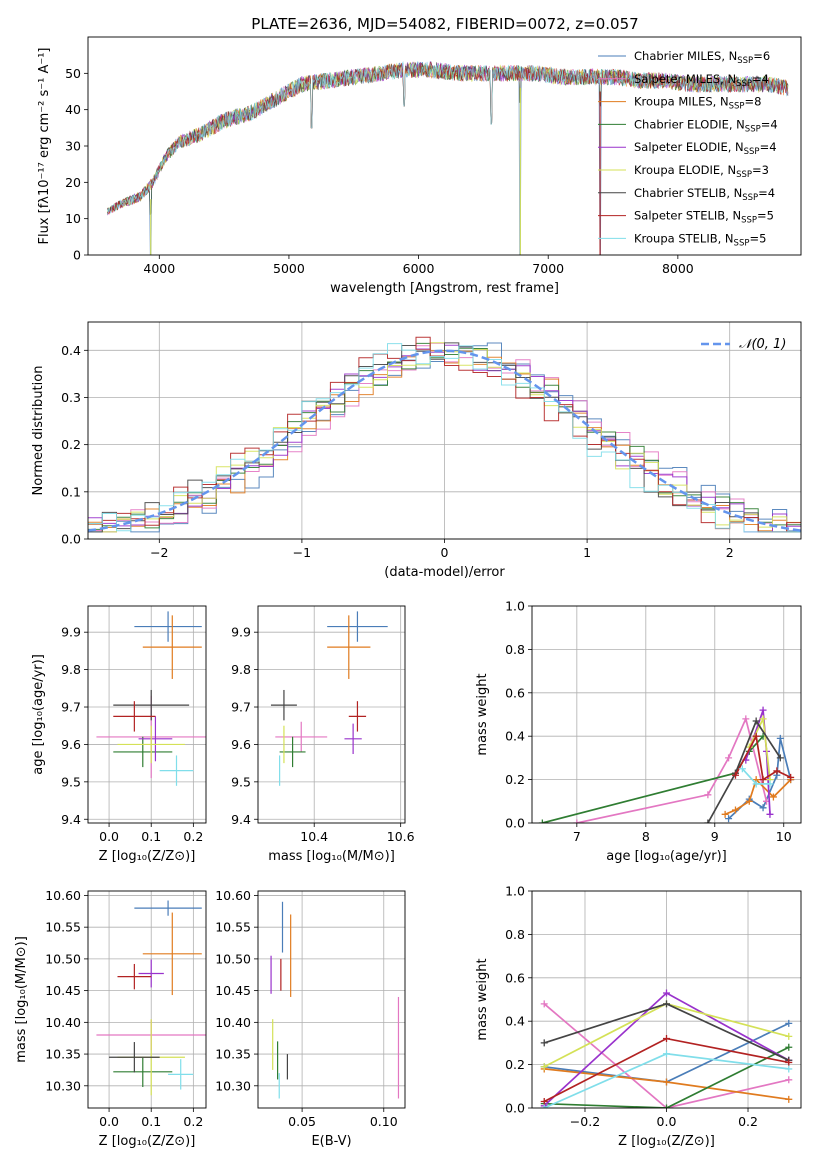 The image size is (819, 1170). What do you see at coordinates (761, 56) in the screenshot?
I see `legend-nssp-count: =6` at bounding box center [761, 56].